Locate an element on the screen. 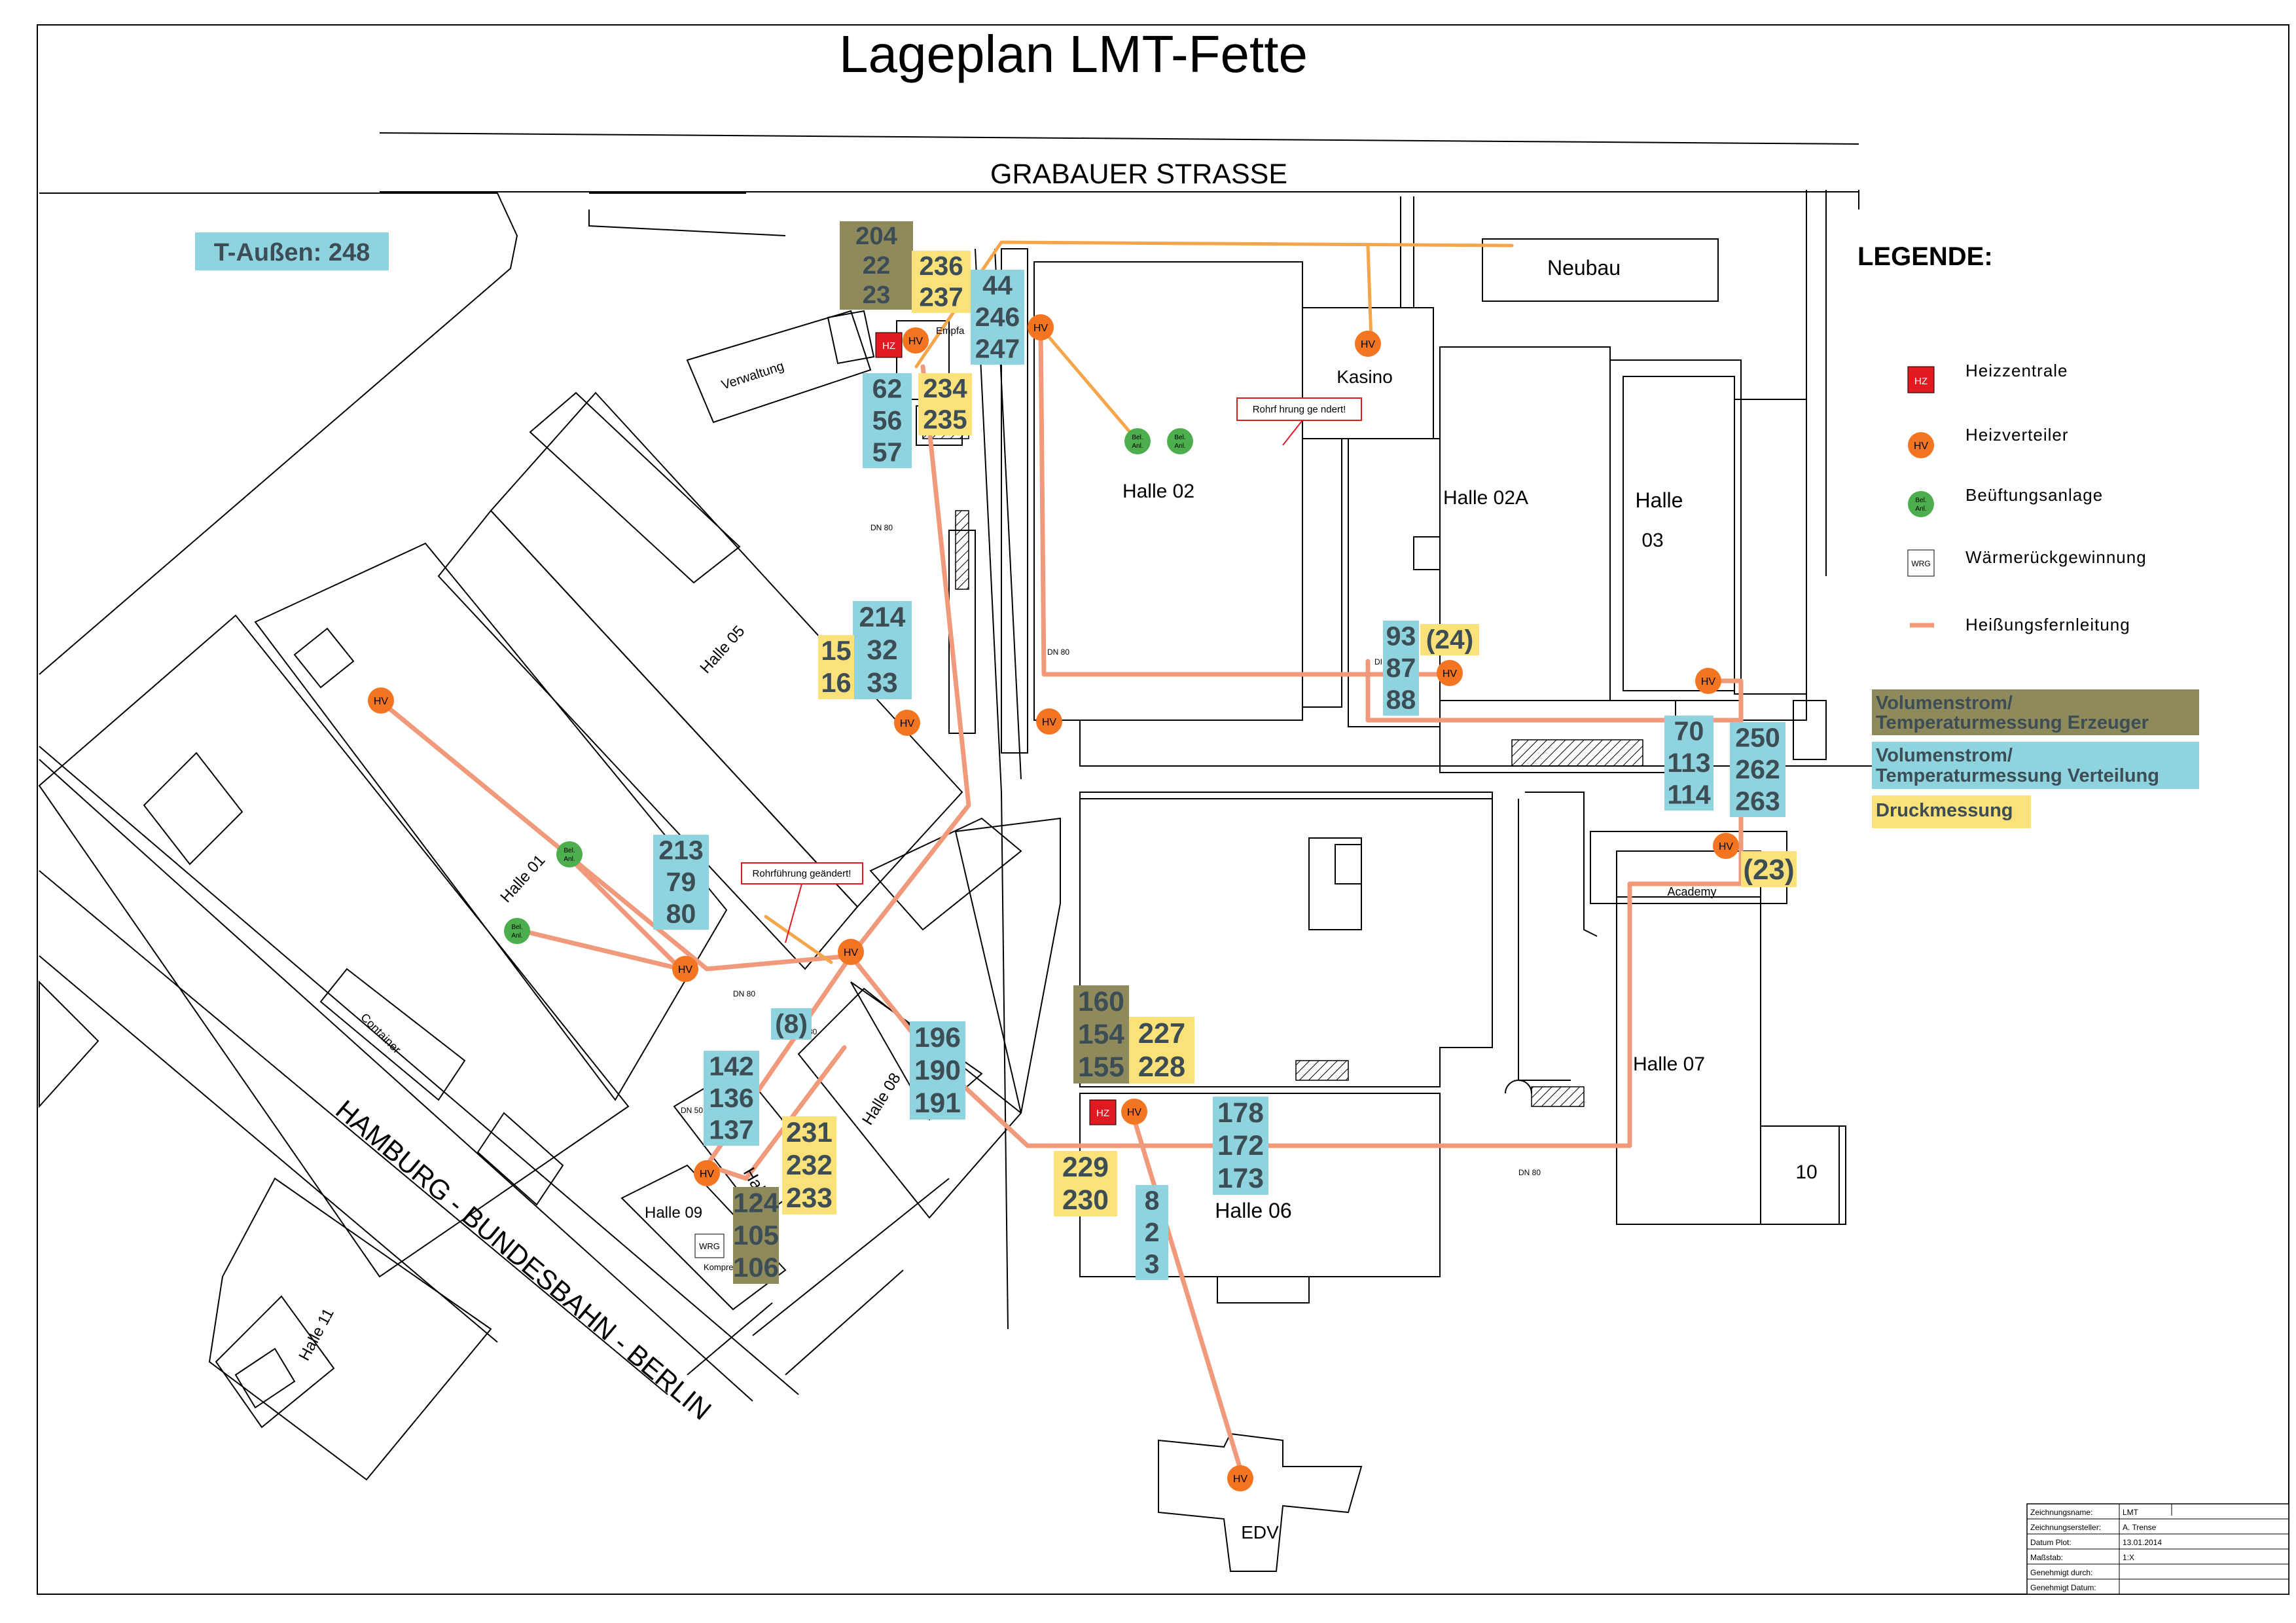 Image resolution: width=2296 pixels, height=1623 pixels. measurement-value: 262 is located at coordinates (1757, 769).